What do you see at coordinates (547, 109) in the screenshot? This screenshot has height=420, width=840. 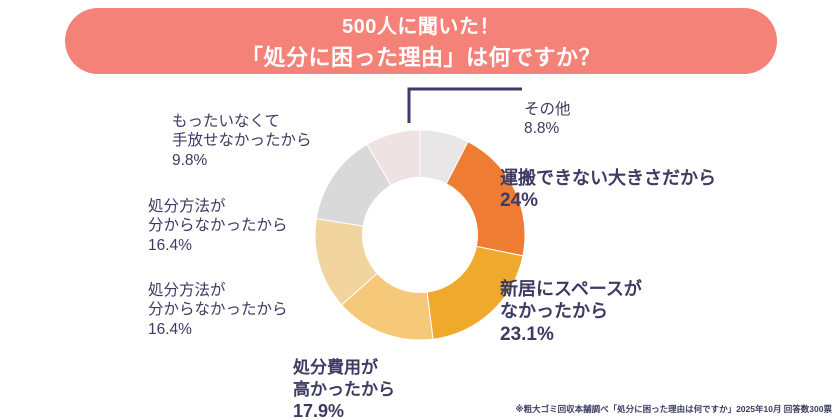 I see `label-other-name: その他` at bounding box center [547, 109].